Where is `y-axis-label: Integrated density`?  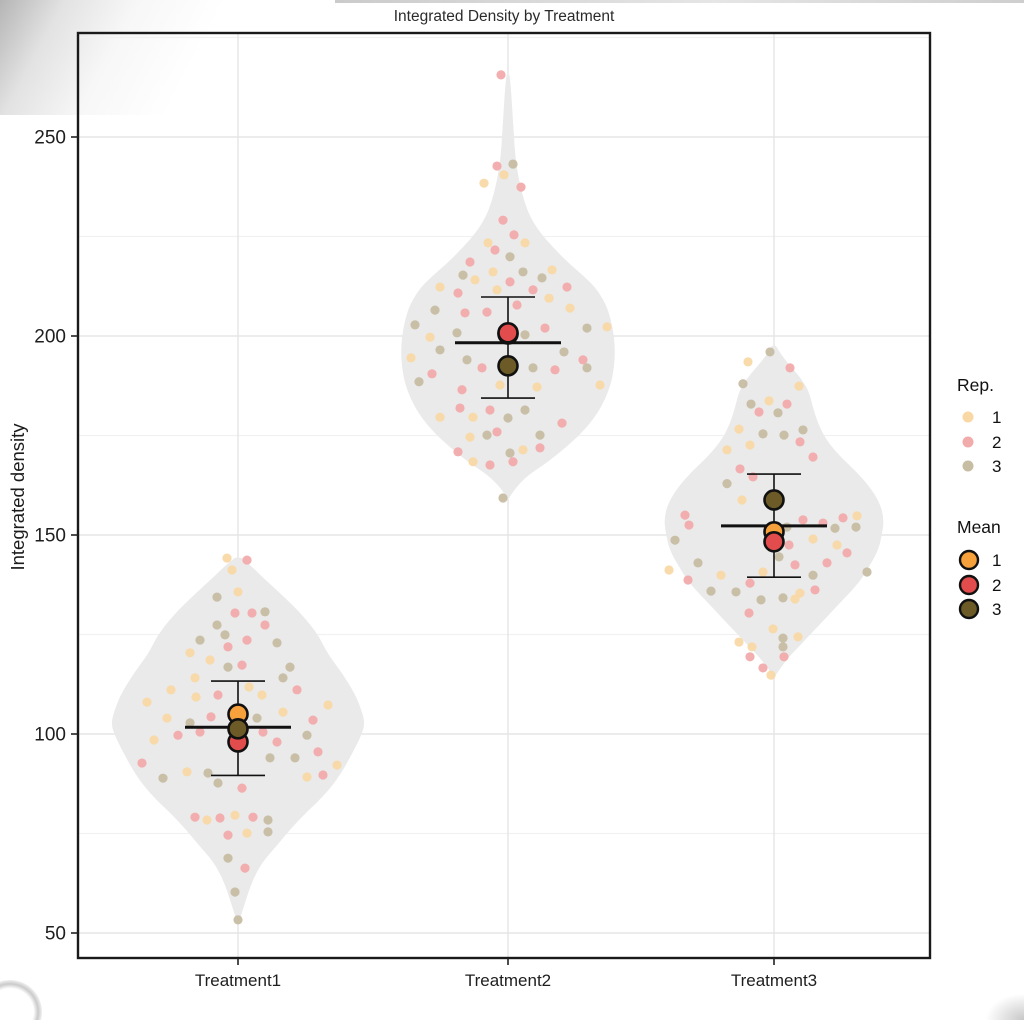
y-axis-label: Integrated density is located at coordinates (17, 497).